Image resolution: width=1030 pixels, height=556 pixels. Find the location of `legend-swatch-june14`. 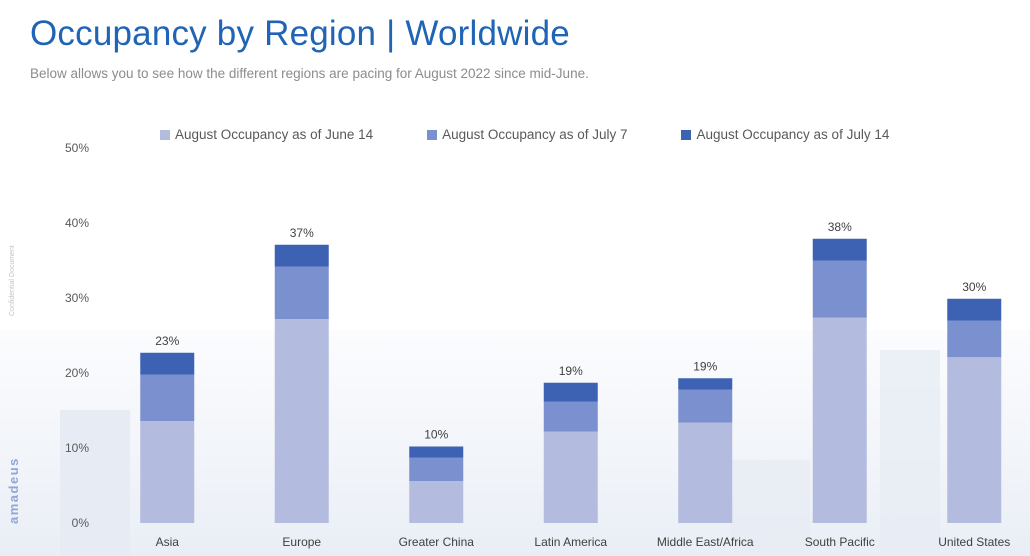

legend-swatch-june14 is located at coordinates (165, 134).